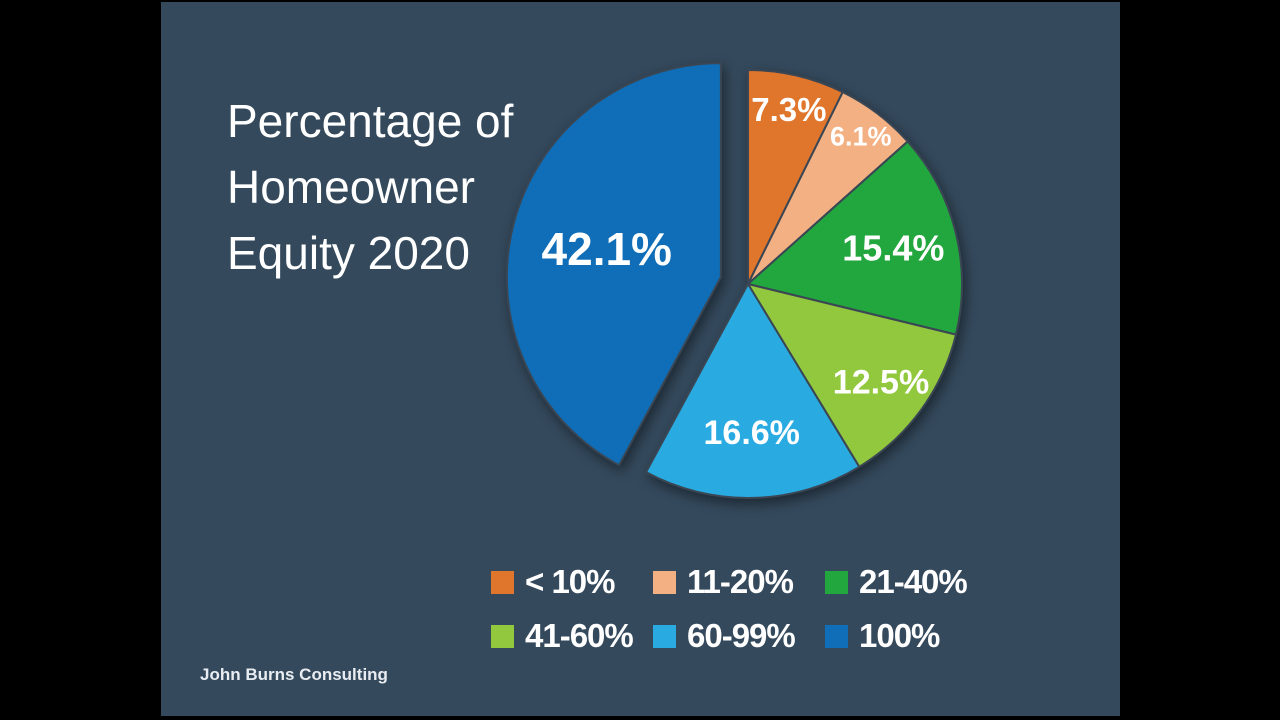 The image size is (1280, 720). I want to click on pie-slice-41-60-, so click(852, 375).